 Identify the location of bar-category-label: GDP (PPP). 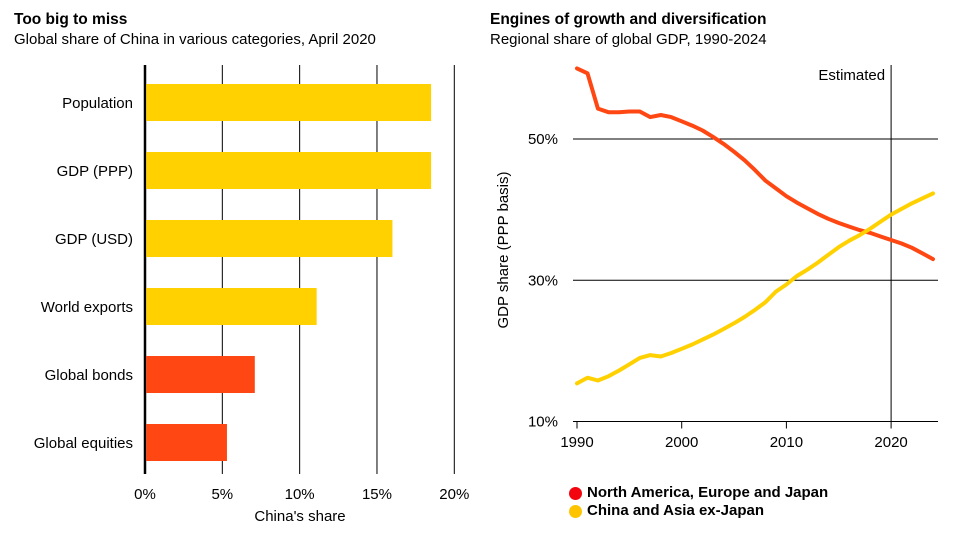
(95, 171).